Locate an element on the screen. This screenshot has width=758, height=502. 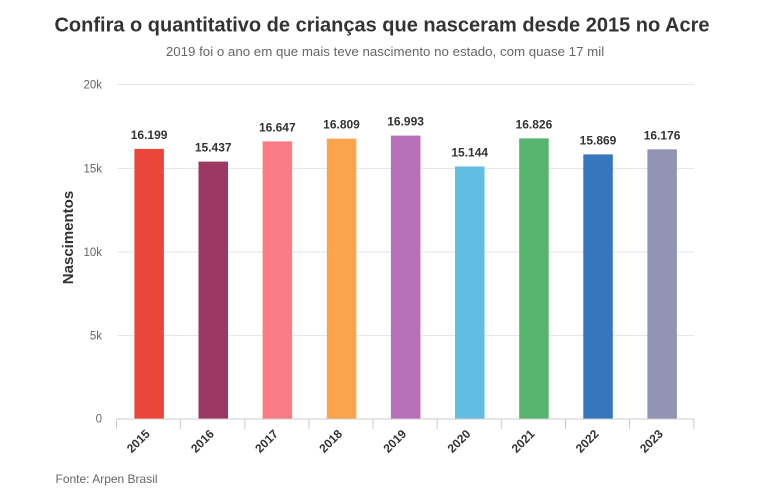
svg-text: 15.869 is located at coordinates (598, 140).